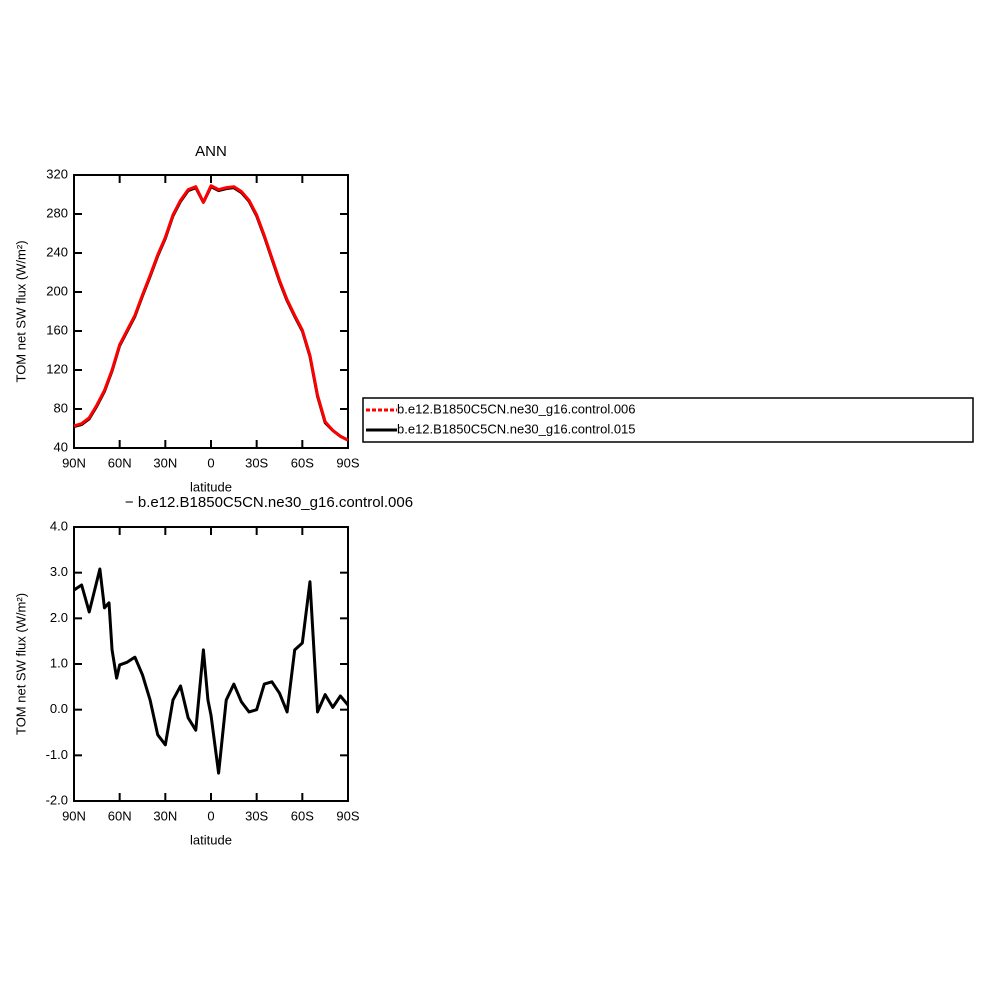 The width and height of the screenshot is (989, 991). Describe the element at coordinates (668, 420) in the screenshot. I see `legend-box` at that location.